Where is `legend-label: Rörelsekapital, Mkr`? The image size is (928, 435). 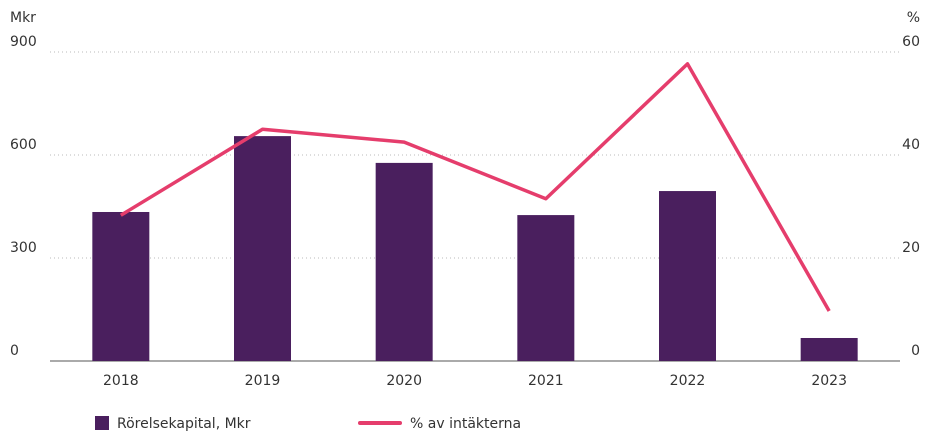
legend-label: Rörelsekapital, Mkr is located at coordinates (184, 424).